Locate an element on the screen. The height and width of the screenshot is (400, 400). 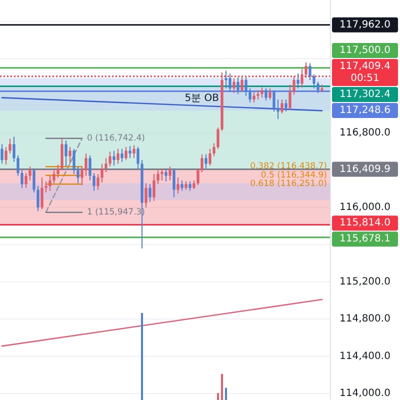
ref-line-label: 117,302.4 is located at coordinates (365, 94).